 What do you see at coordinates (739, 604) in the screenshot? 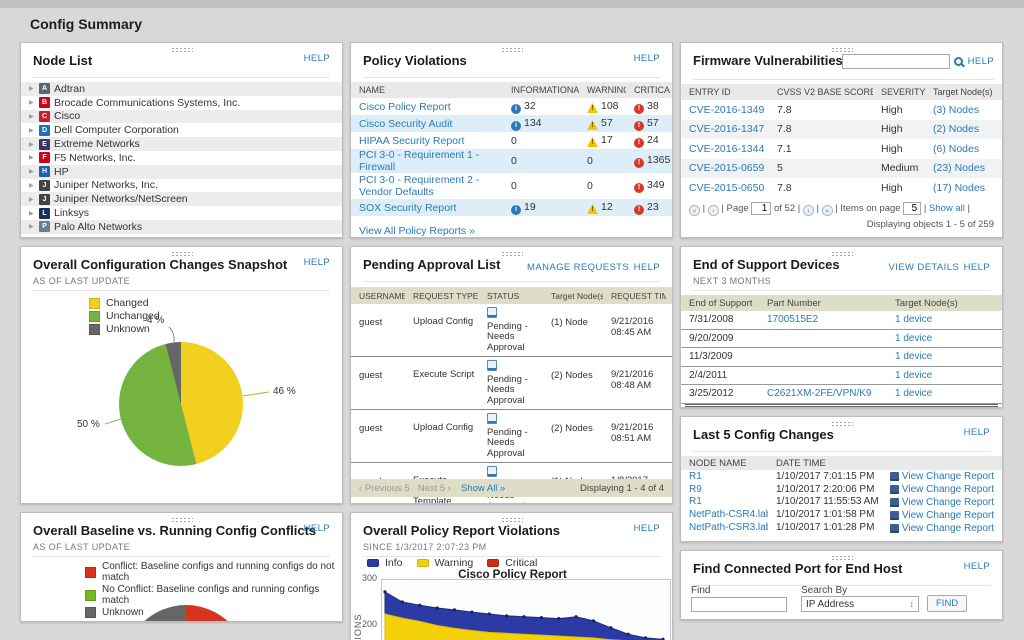
I see `find-input` at bounding box center [739, 604].